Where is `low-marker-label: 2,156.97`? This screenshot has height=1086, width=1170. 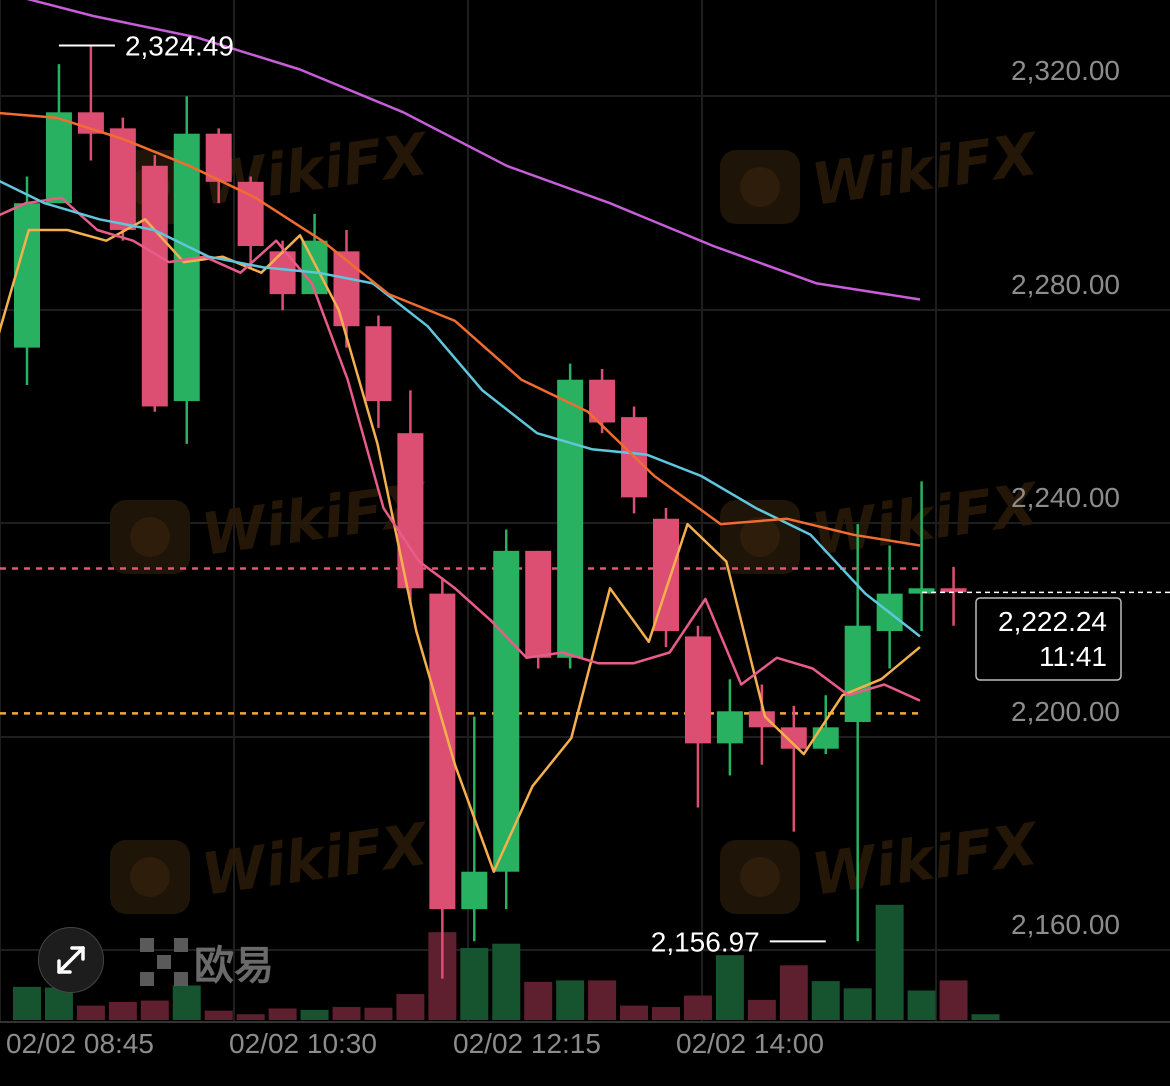
low-marker-label: 2,156.97 is located at coordinates (705, 941).